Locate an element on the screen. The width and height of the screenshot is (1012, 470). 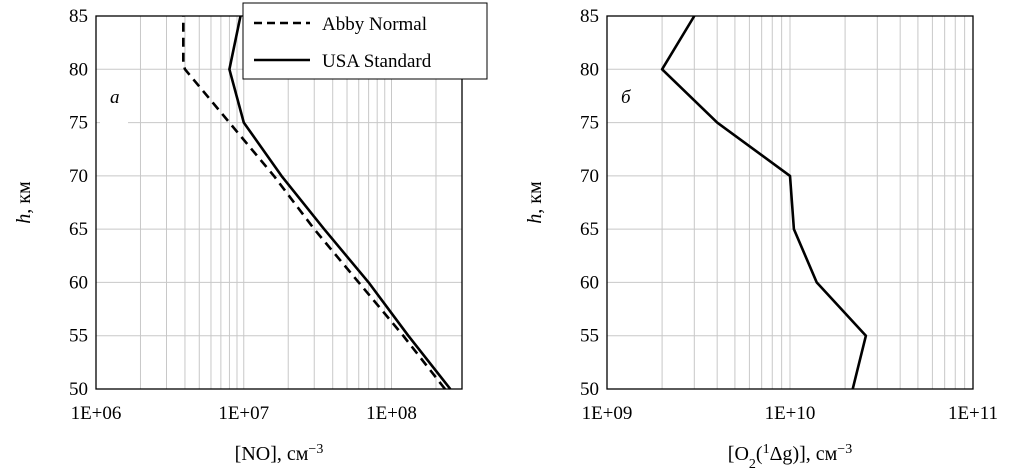
x-axis-label-b-delta: Δg is located at coordinates (781, 454).